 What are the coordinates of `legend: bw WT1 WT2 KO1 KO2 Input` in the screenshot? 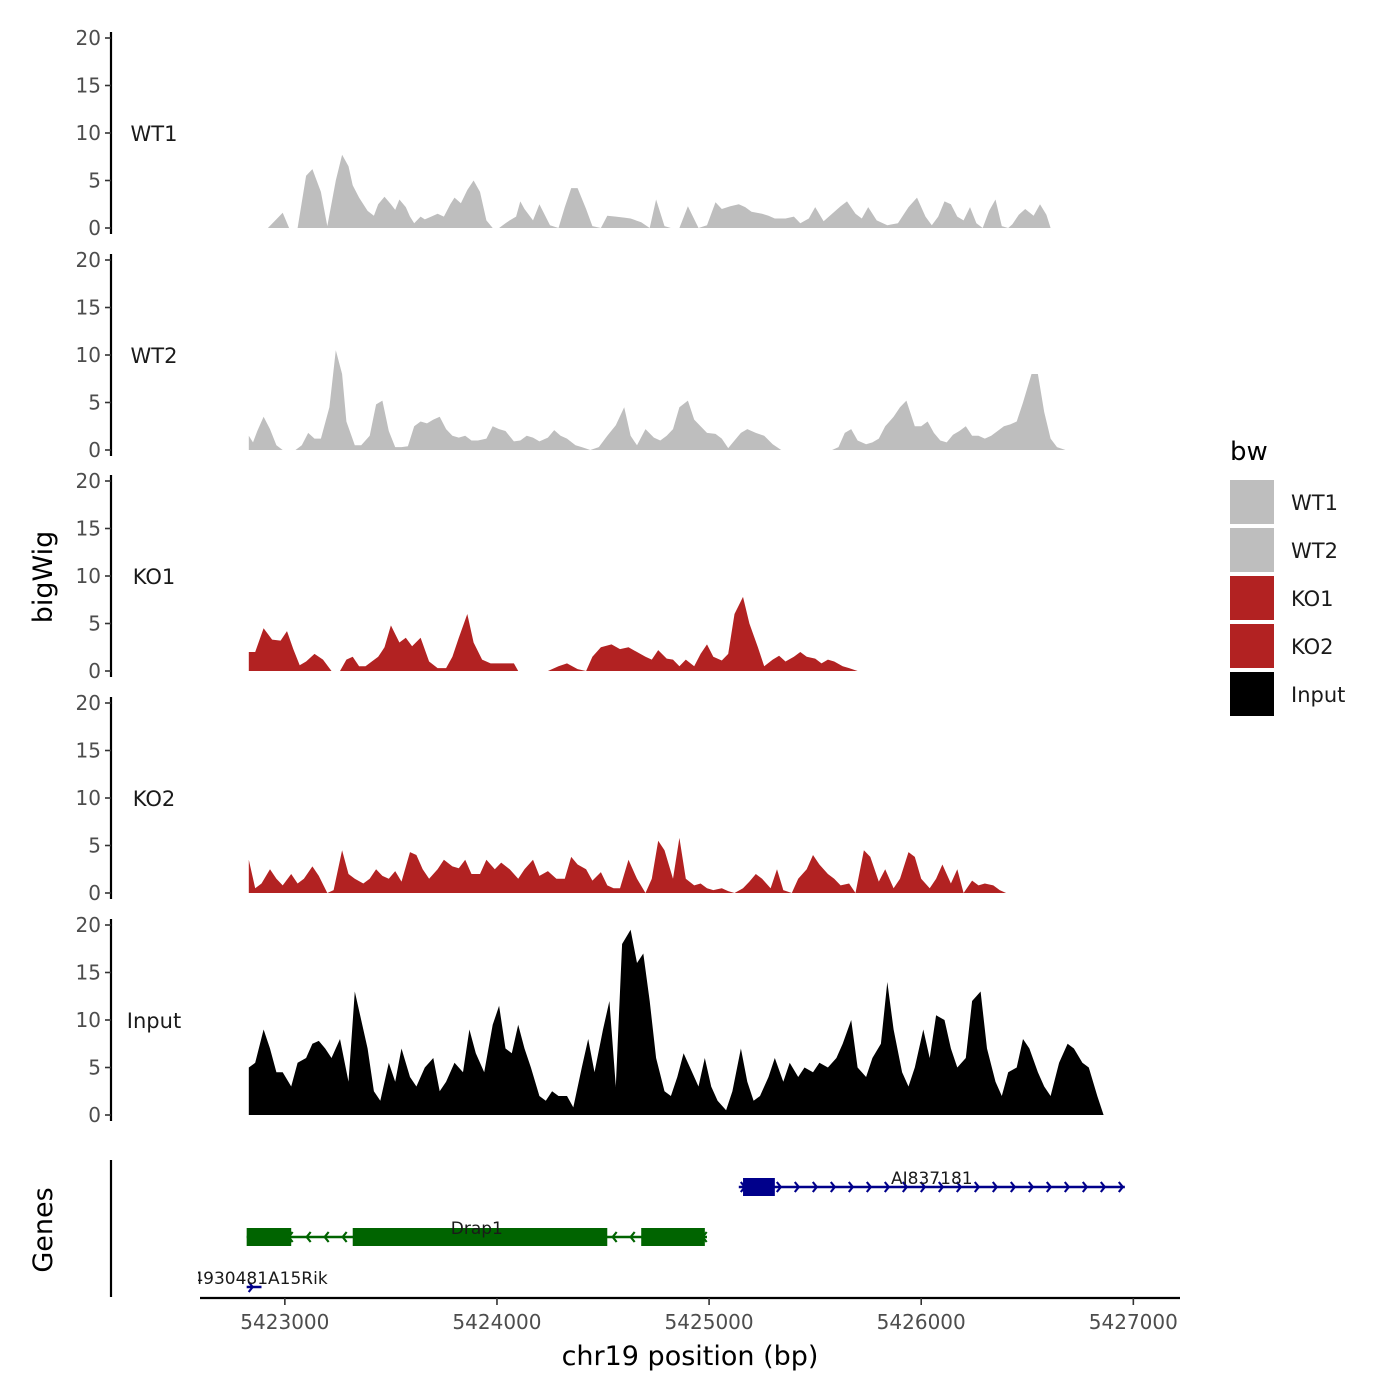 It's located at (1287, 576).